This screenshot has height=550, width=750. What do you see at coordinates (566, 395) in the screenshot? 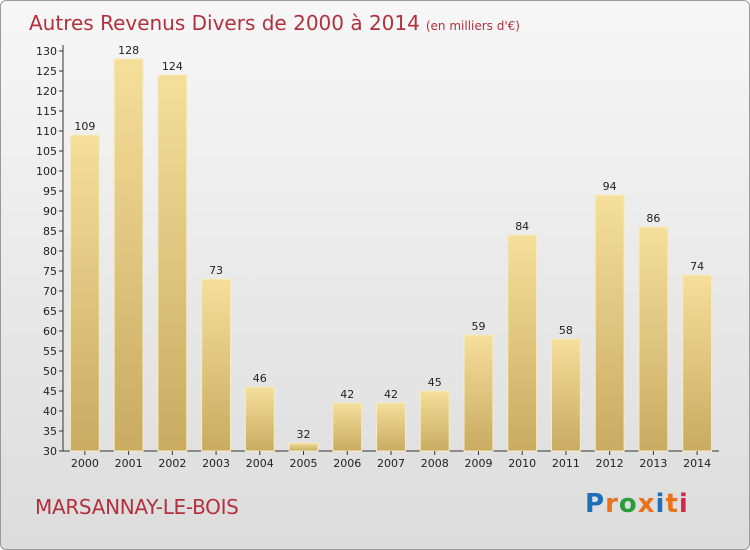
I see `bar-2011` at bounding box center [566, 395].